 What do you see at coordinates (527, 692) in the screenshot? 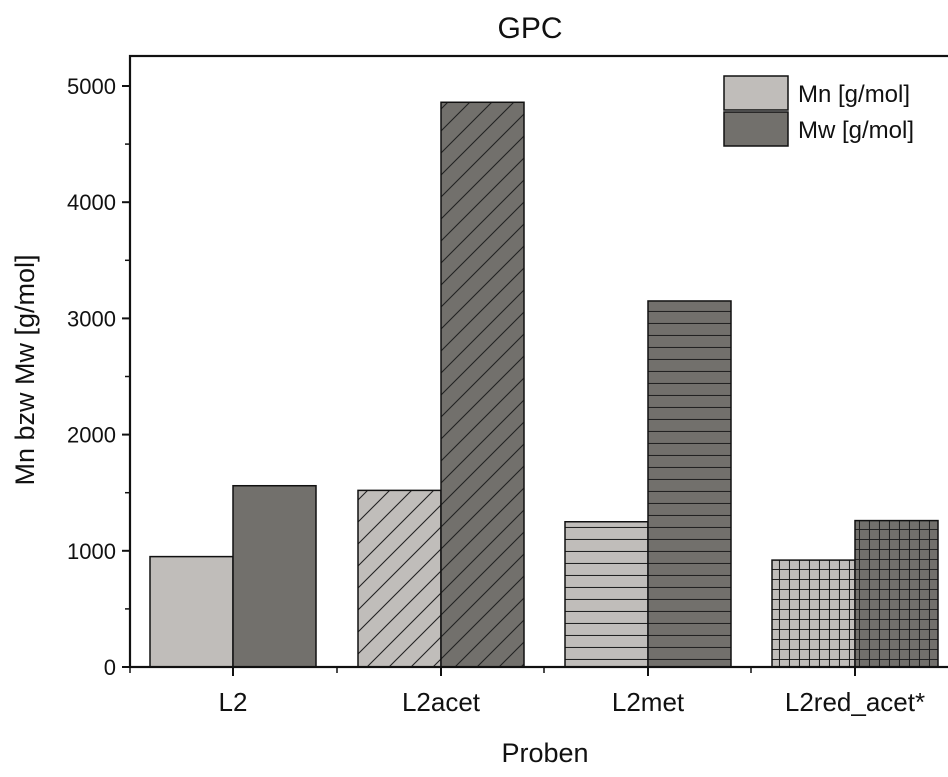
I see `x-axis: L2 L2acet L2met L2red_acet*` at bounding box center [527, 692].